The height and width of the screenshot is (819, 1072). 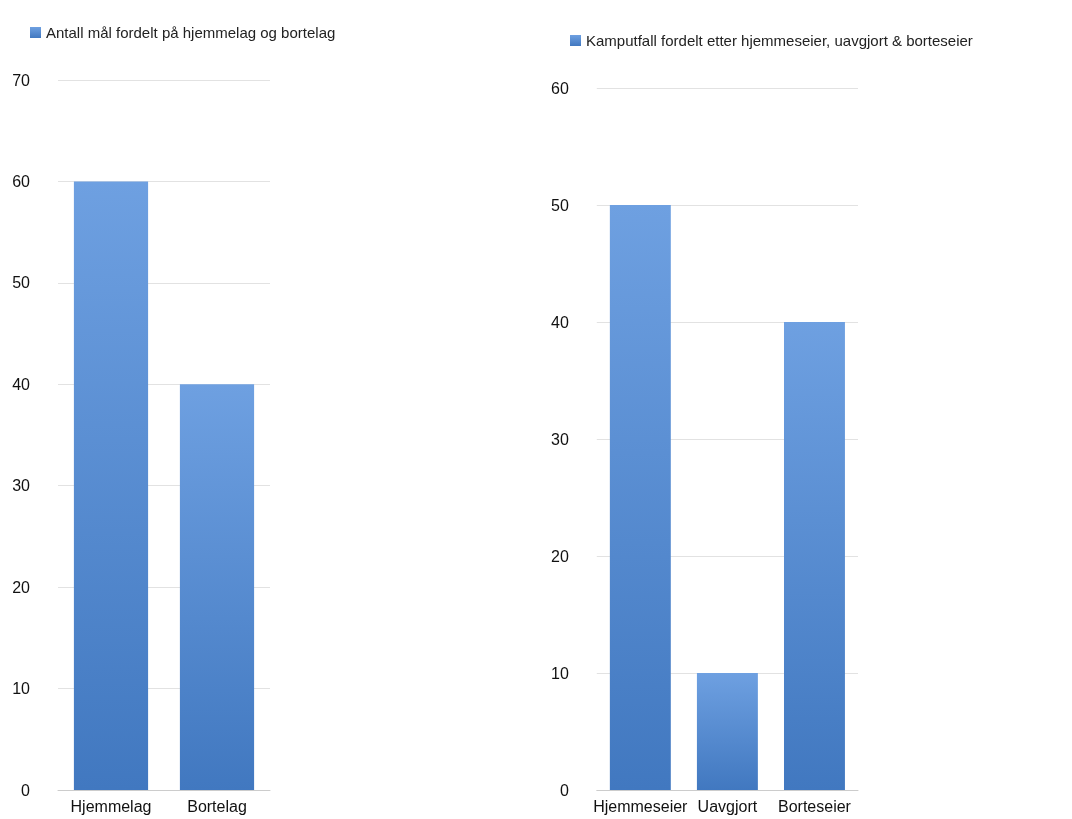 I want to click on x-tick-label: Uavgjort, so click(x=727, y=806).